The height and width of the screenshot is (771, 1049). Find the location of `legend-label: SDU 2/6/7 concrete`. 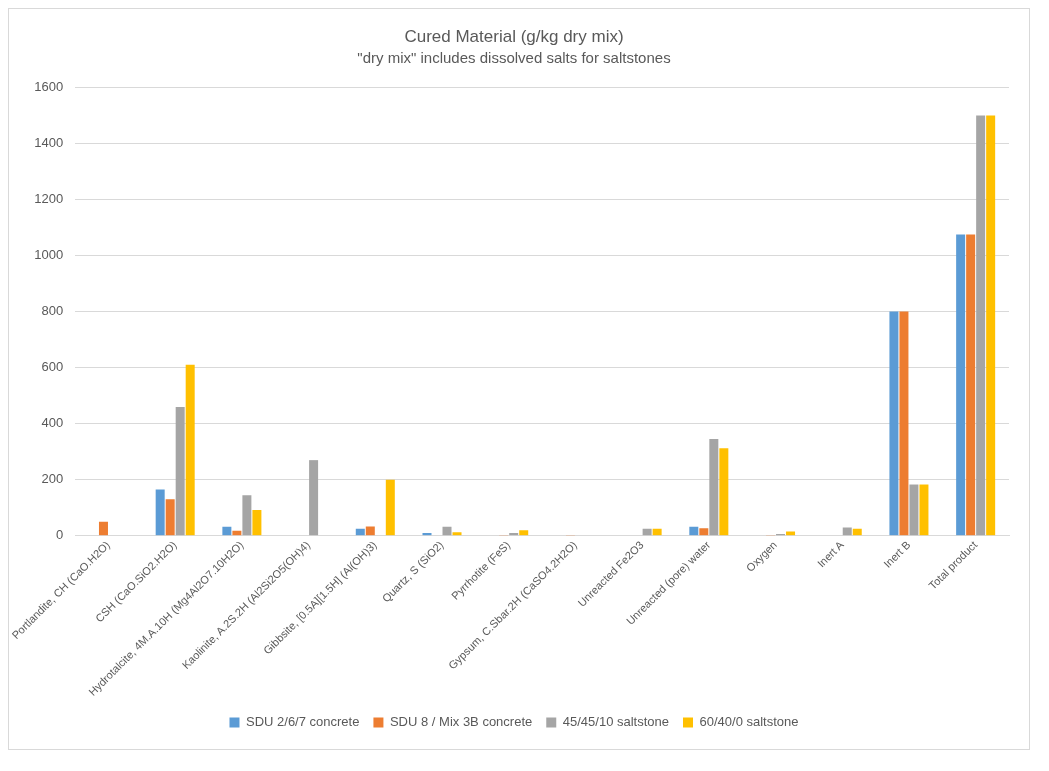

legend-label: SDU 2/6/7 concrete is located at coordinates (302, 722).